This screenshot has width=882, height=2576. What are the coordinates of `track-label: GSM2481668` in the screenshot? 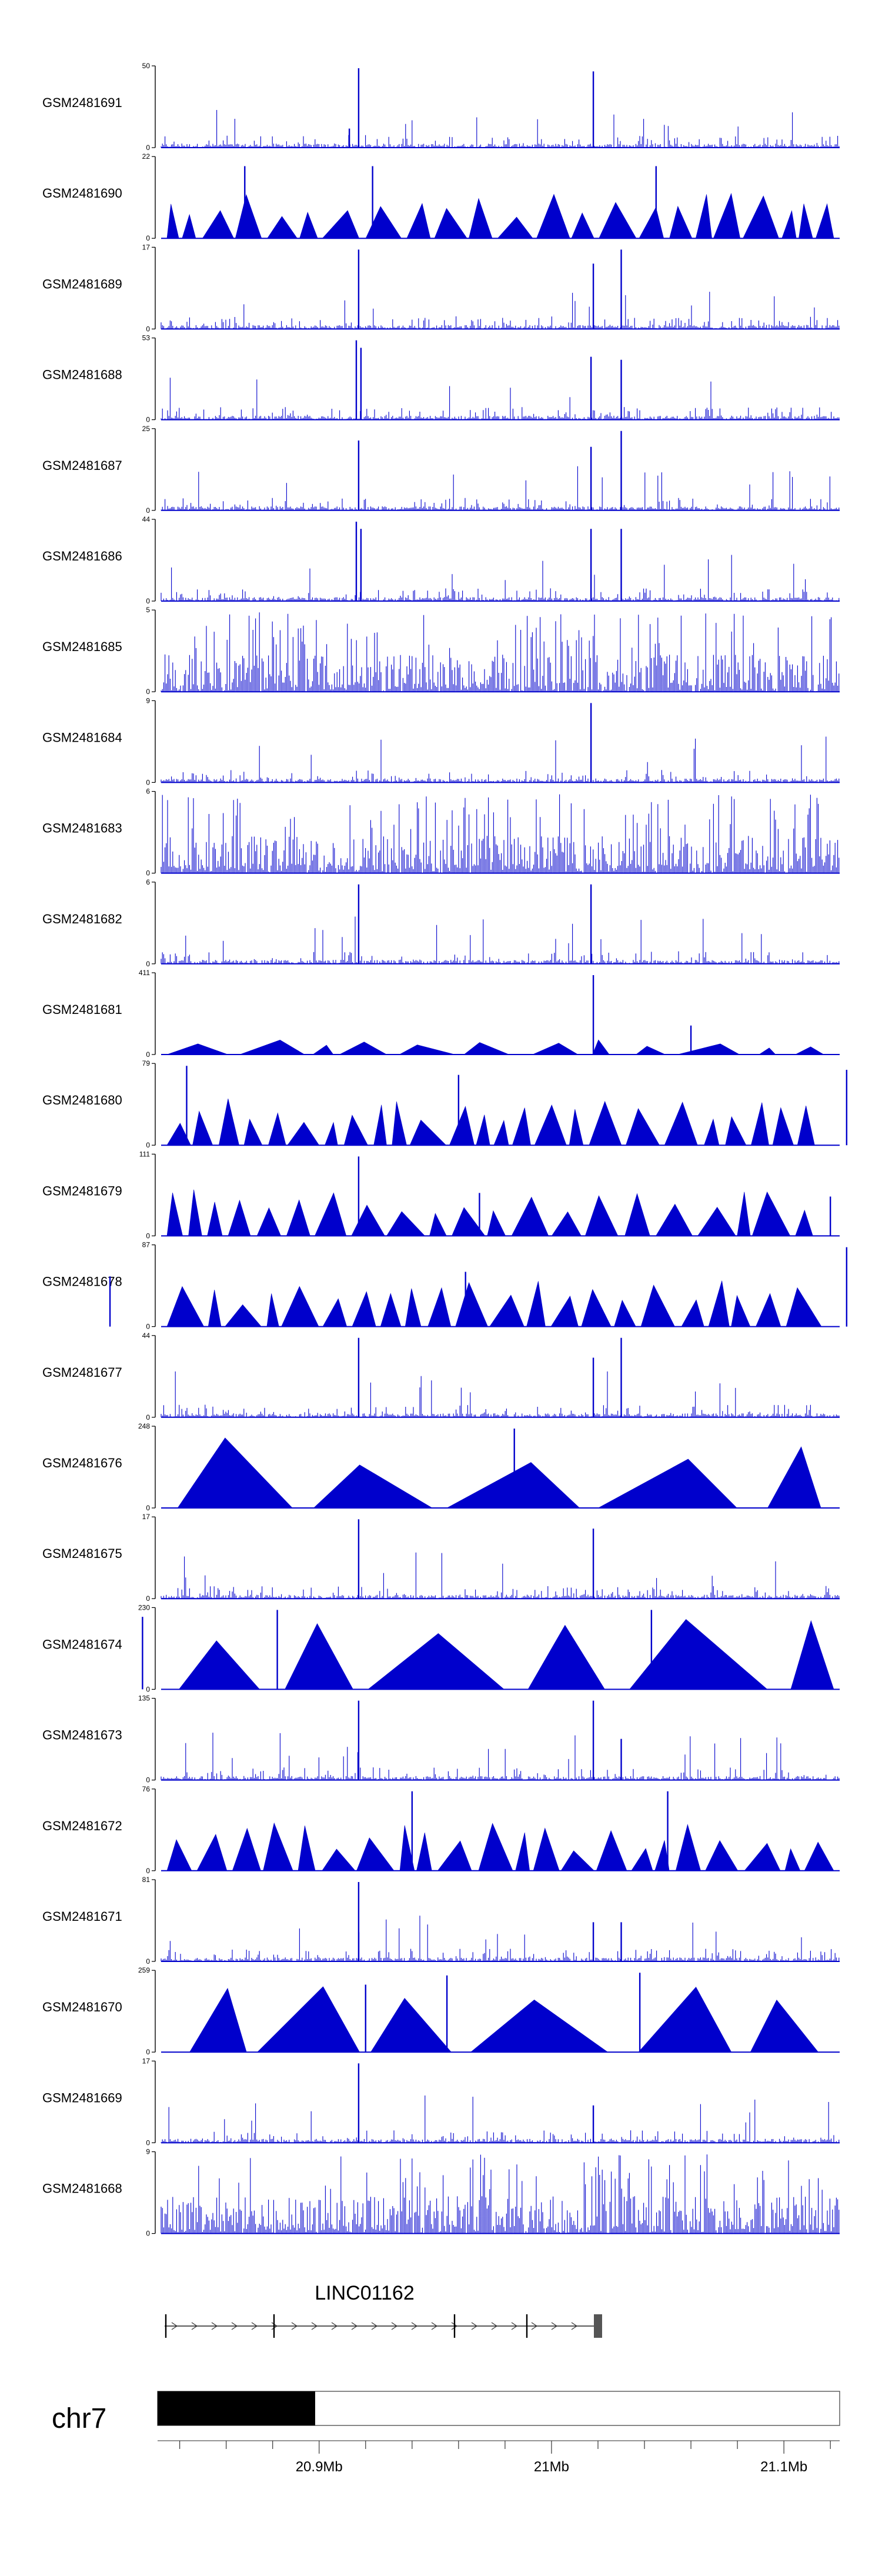 It's located at (82, 2188).